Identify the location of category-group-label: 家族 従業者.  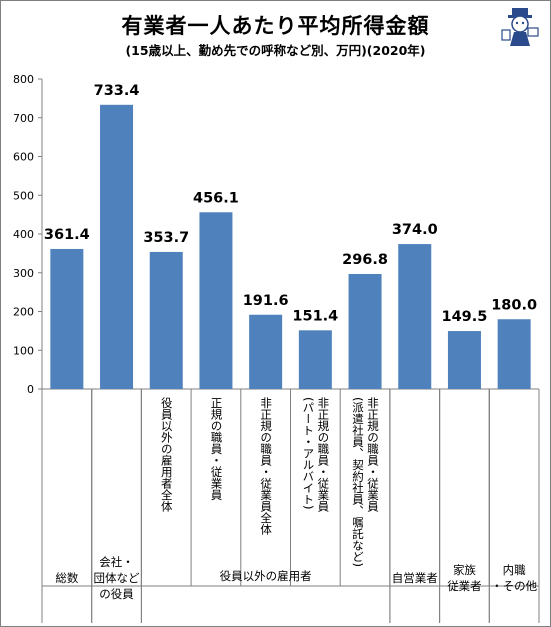
(464, 578).